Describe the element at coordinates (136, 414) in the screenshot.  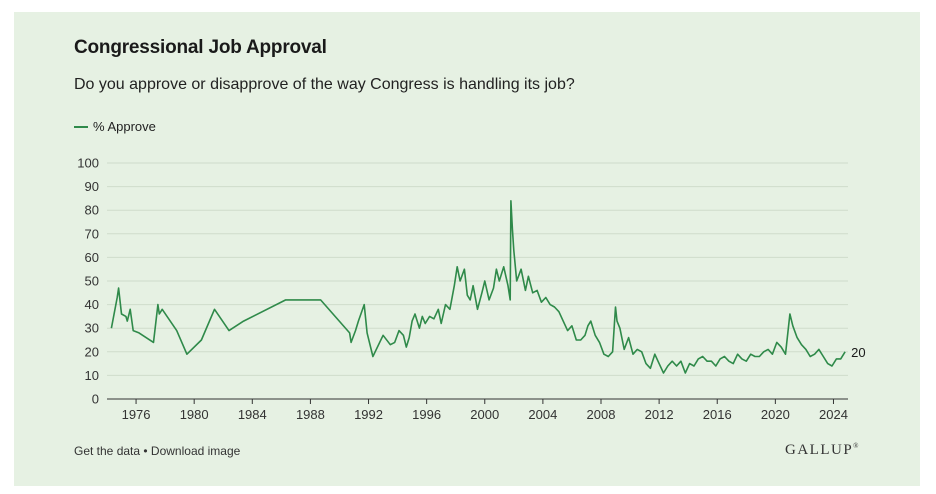
I see `x-tick-label: 1976` at that location.